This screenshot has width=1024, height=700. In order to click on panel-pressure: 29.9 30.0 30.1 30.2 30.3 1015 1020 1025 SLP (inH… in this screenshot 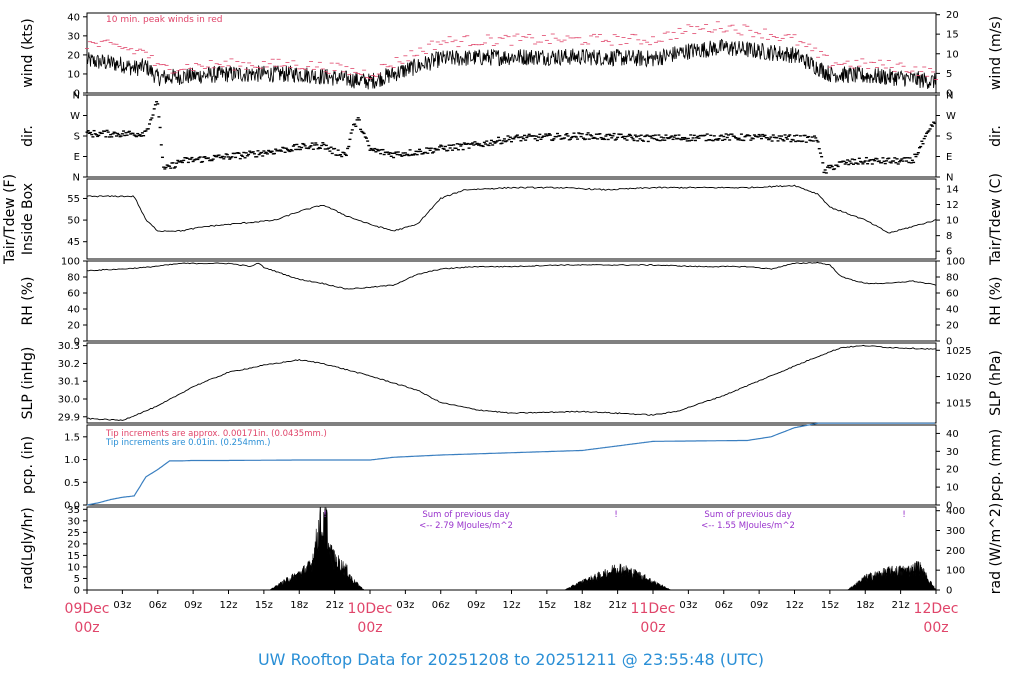, I will do `click(512, 382)`.